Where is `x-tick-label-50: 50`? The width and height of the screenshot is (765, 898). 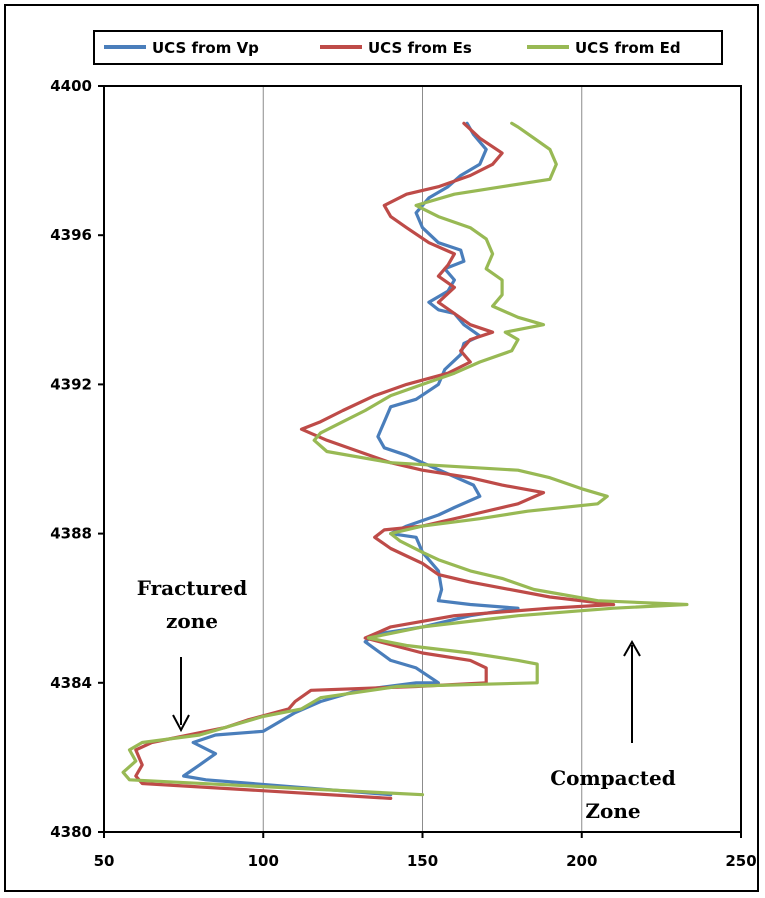
x-tick-label-50: 50 is located at coordinates (104, 861).